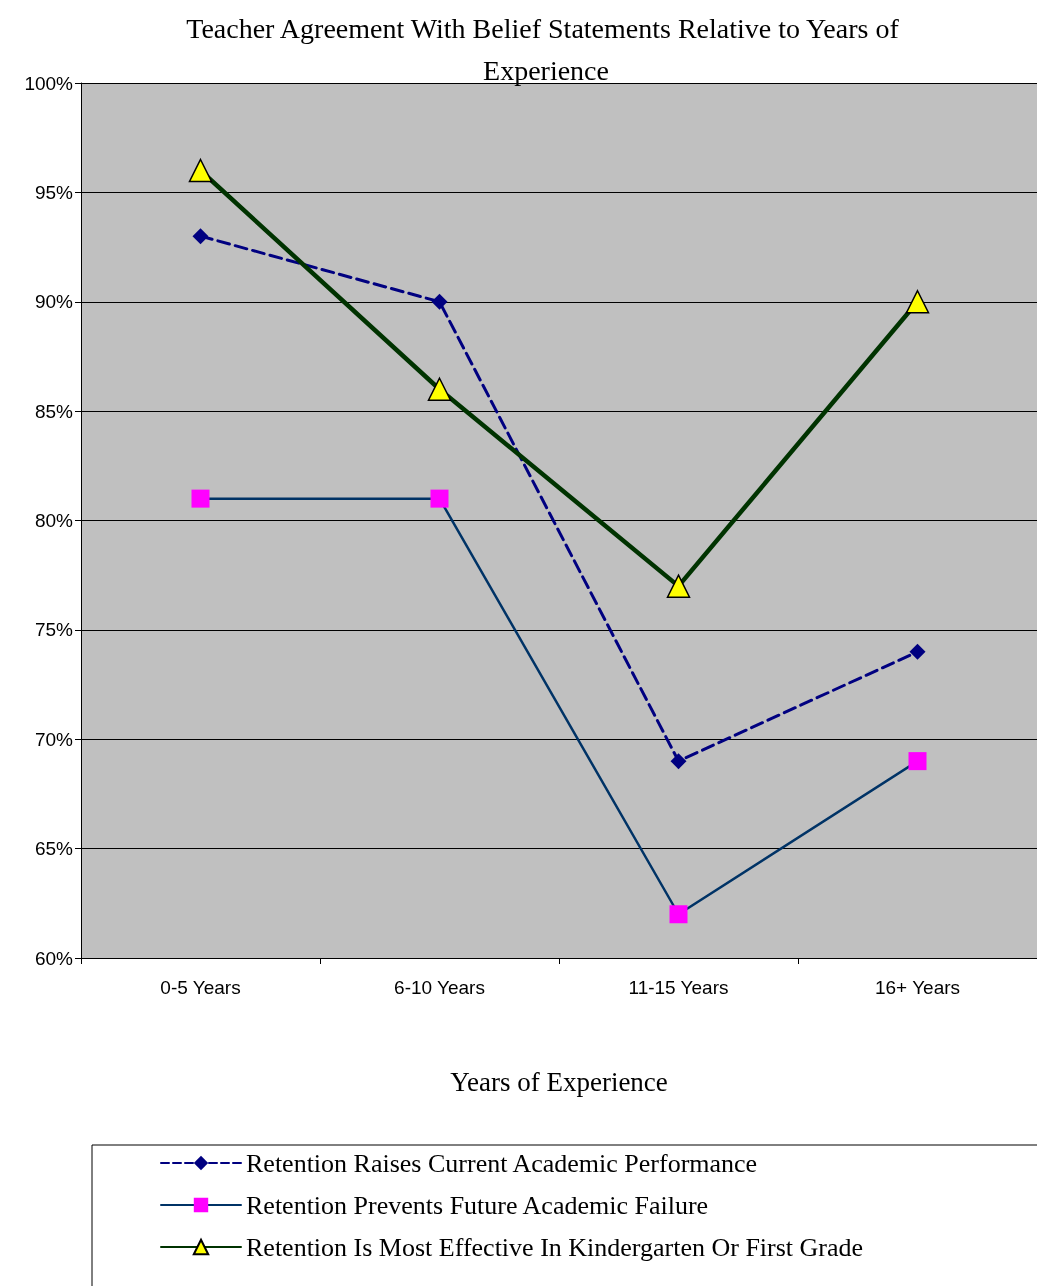  I want to click on legend-label: Retention Prevents Future Academic Failure, so click(477, 1205).